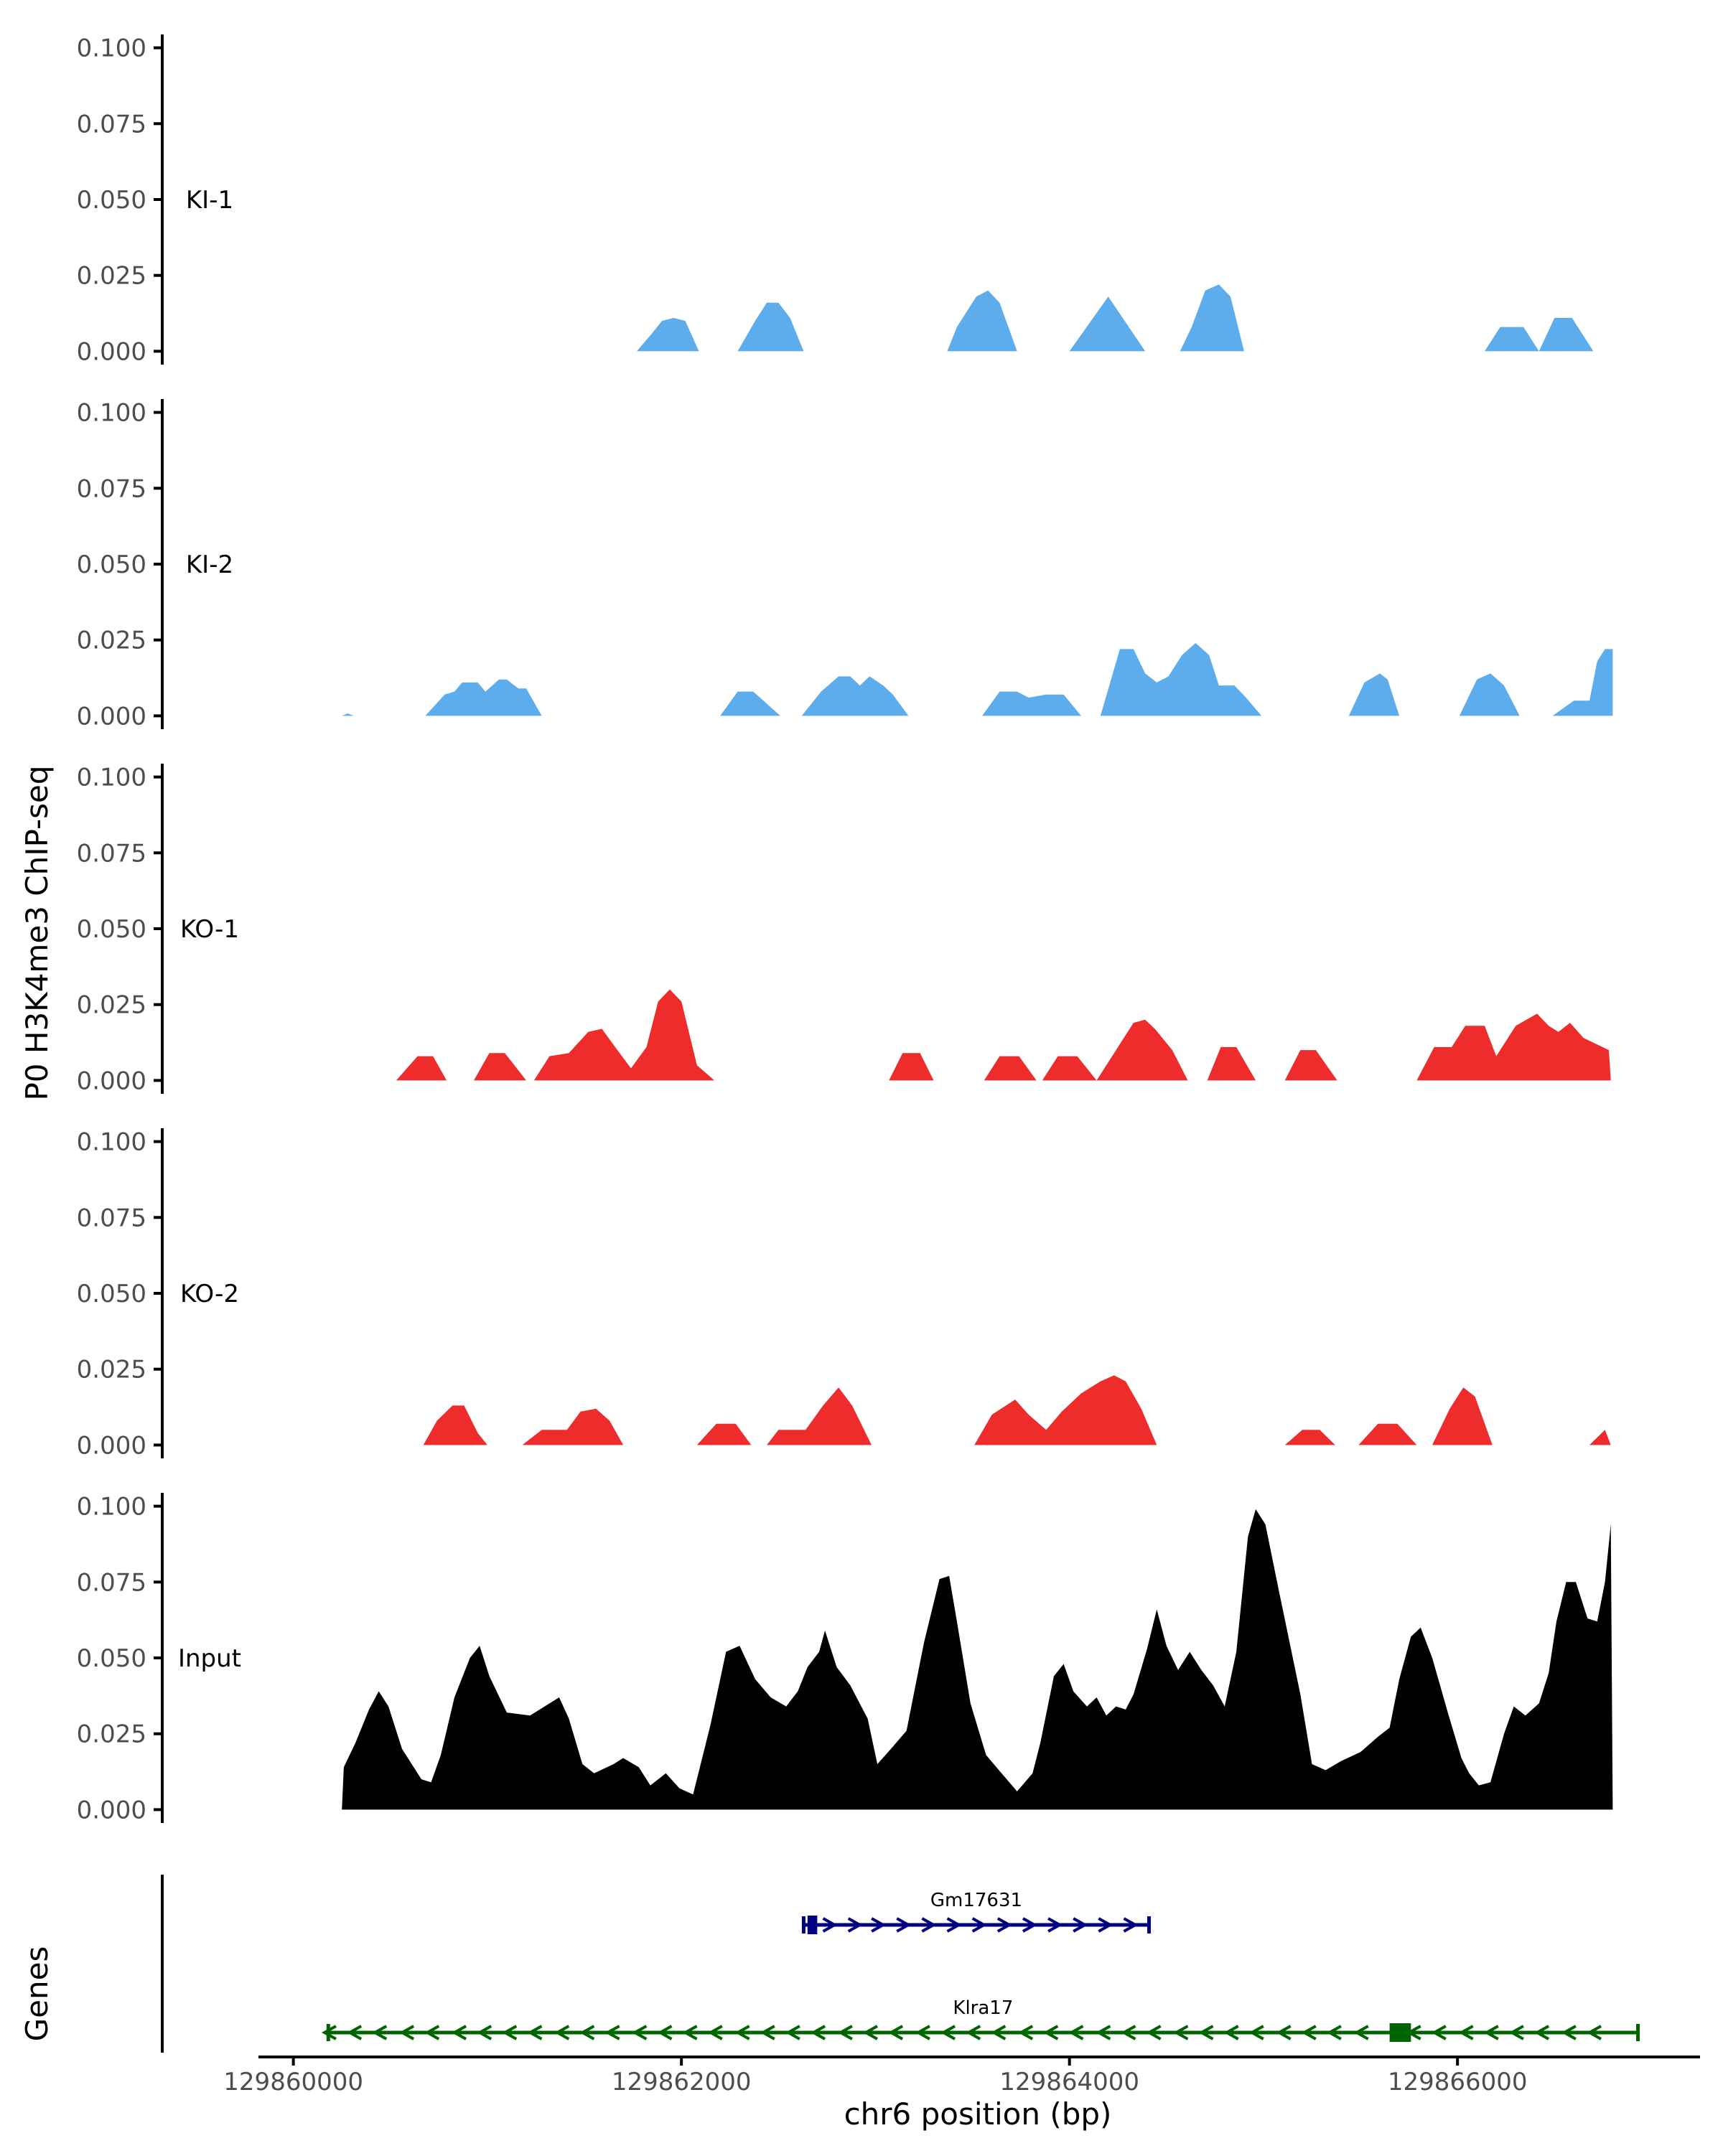 The height and width of the screenshot is (2156, 1723). Describe the element at coordinates (209, 929) in the screenshot. I see `track-label-ko-1: KO-1` at that location.